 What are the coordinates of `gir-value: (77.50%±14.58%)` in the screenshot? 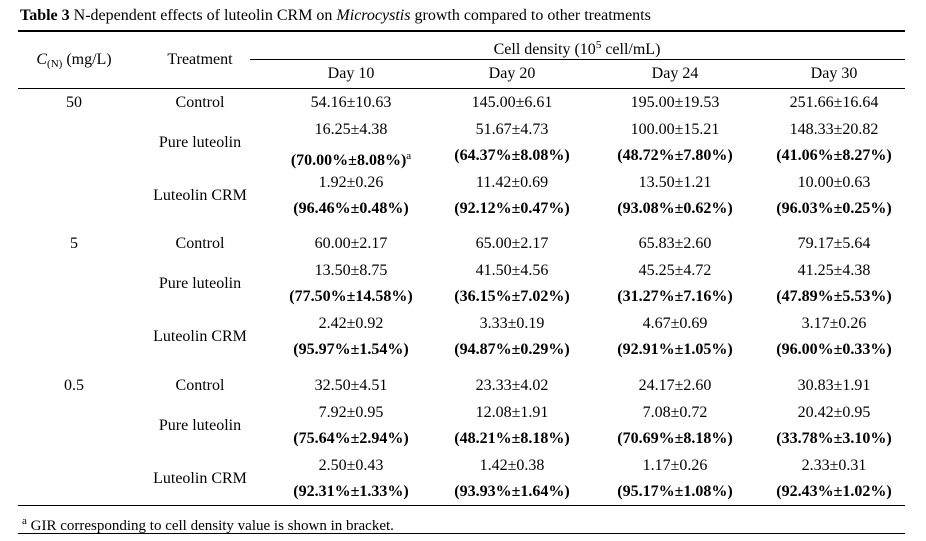 It's located at (351, 296).